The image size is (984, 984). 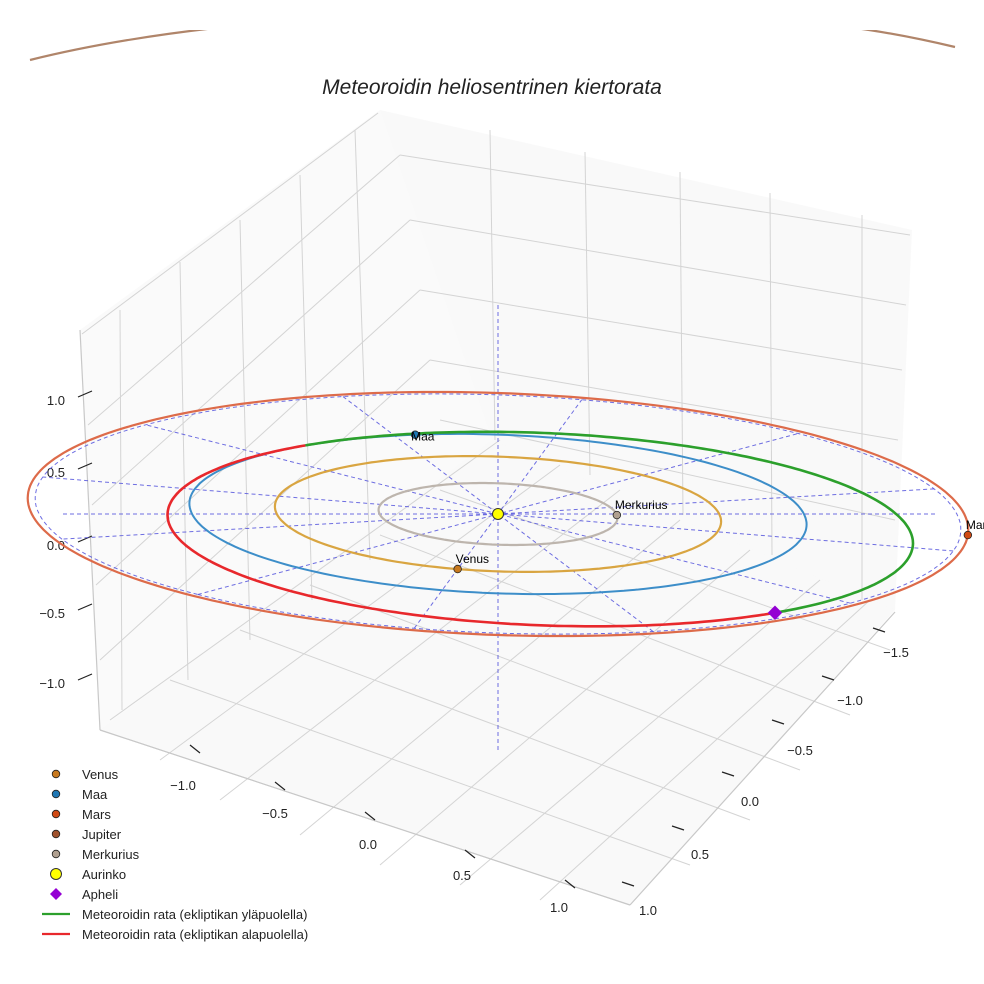 I want to click on legend-item-1-swatch, so click(x=56, y=794).